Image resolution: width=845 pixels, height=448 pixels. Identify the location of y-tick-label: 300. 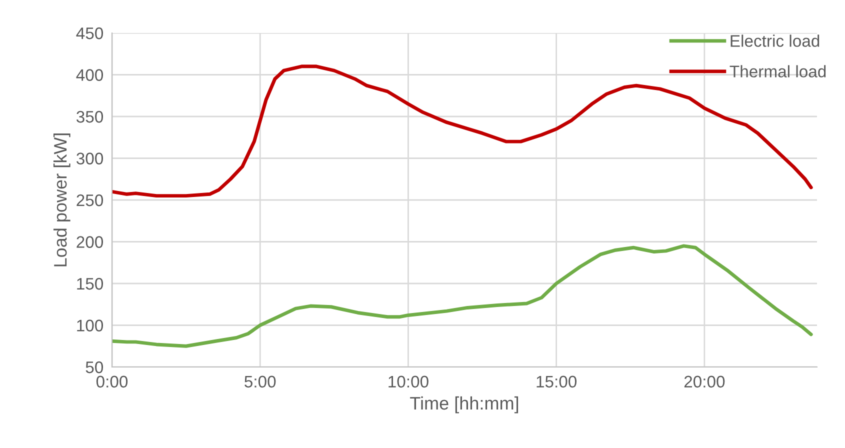
(90, 158).